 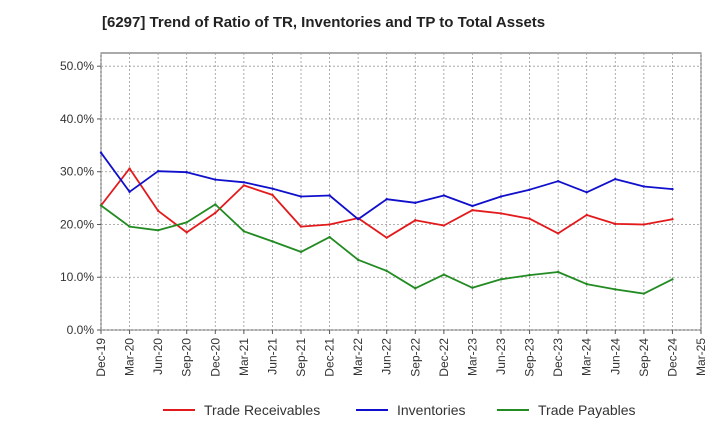 I want to click on x-tick-label: Jun-22, so click(x=387, y=356).